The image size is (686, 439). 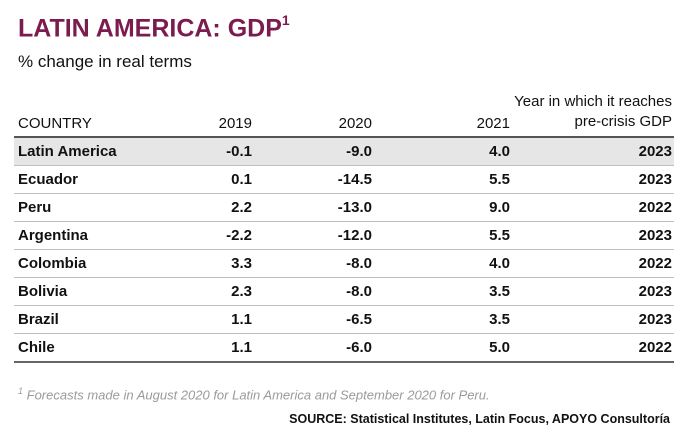 I want to click on value-2019-cell: -2.2, so click(x=210, y=235).